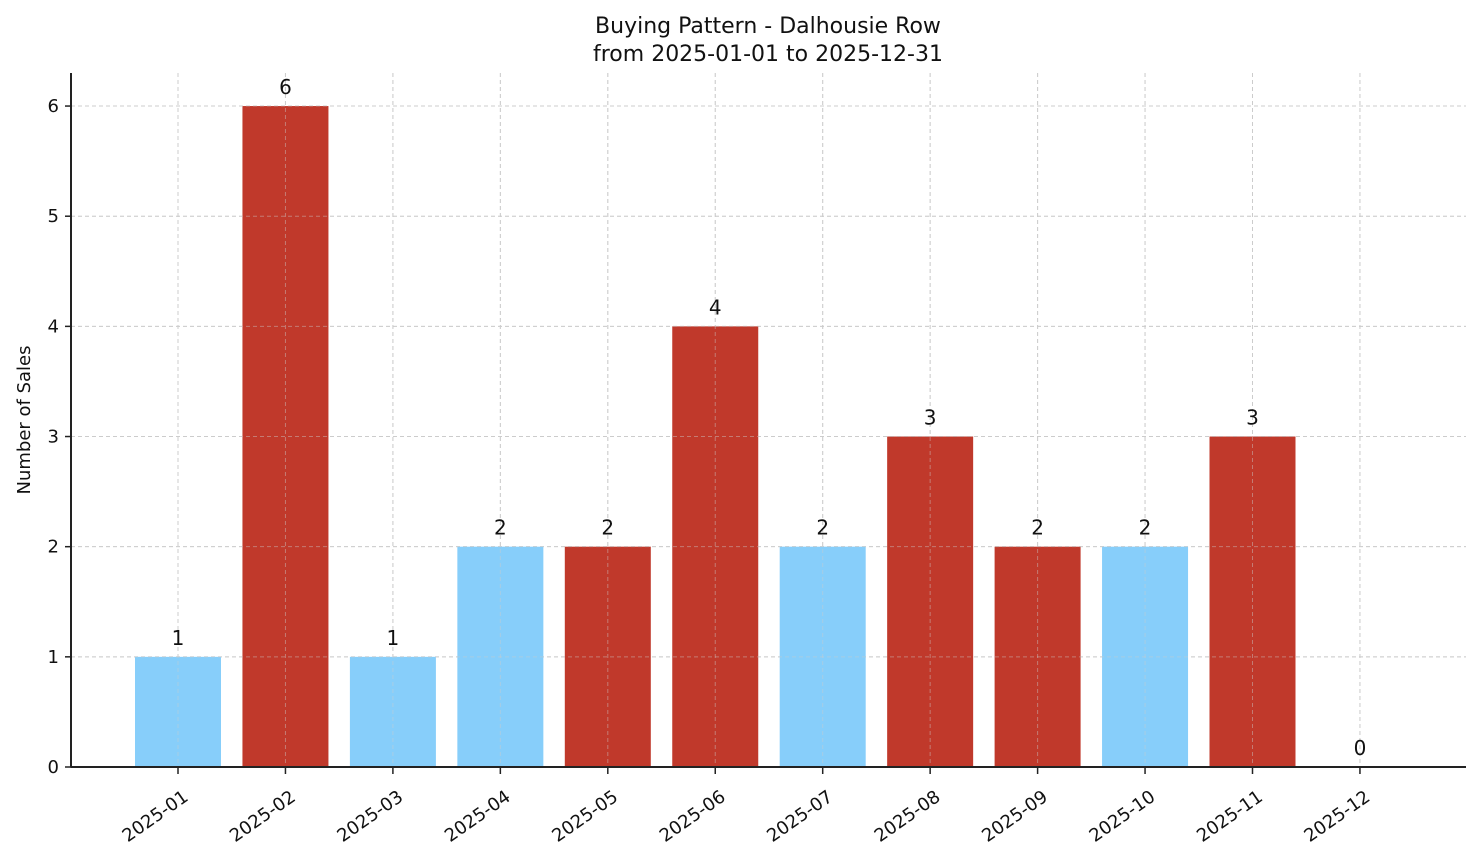 This screenshot has width=1481, height=863. Describe the element at coordinates (53, 326) in the screenshot. I see `y-tick-label: 4` at that location.